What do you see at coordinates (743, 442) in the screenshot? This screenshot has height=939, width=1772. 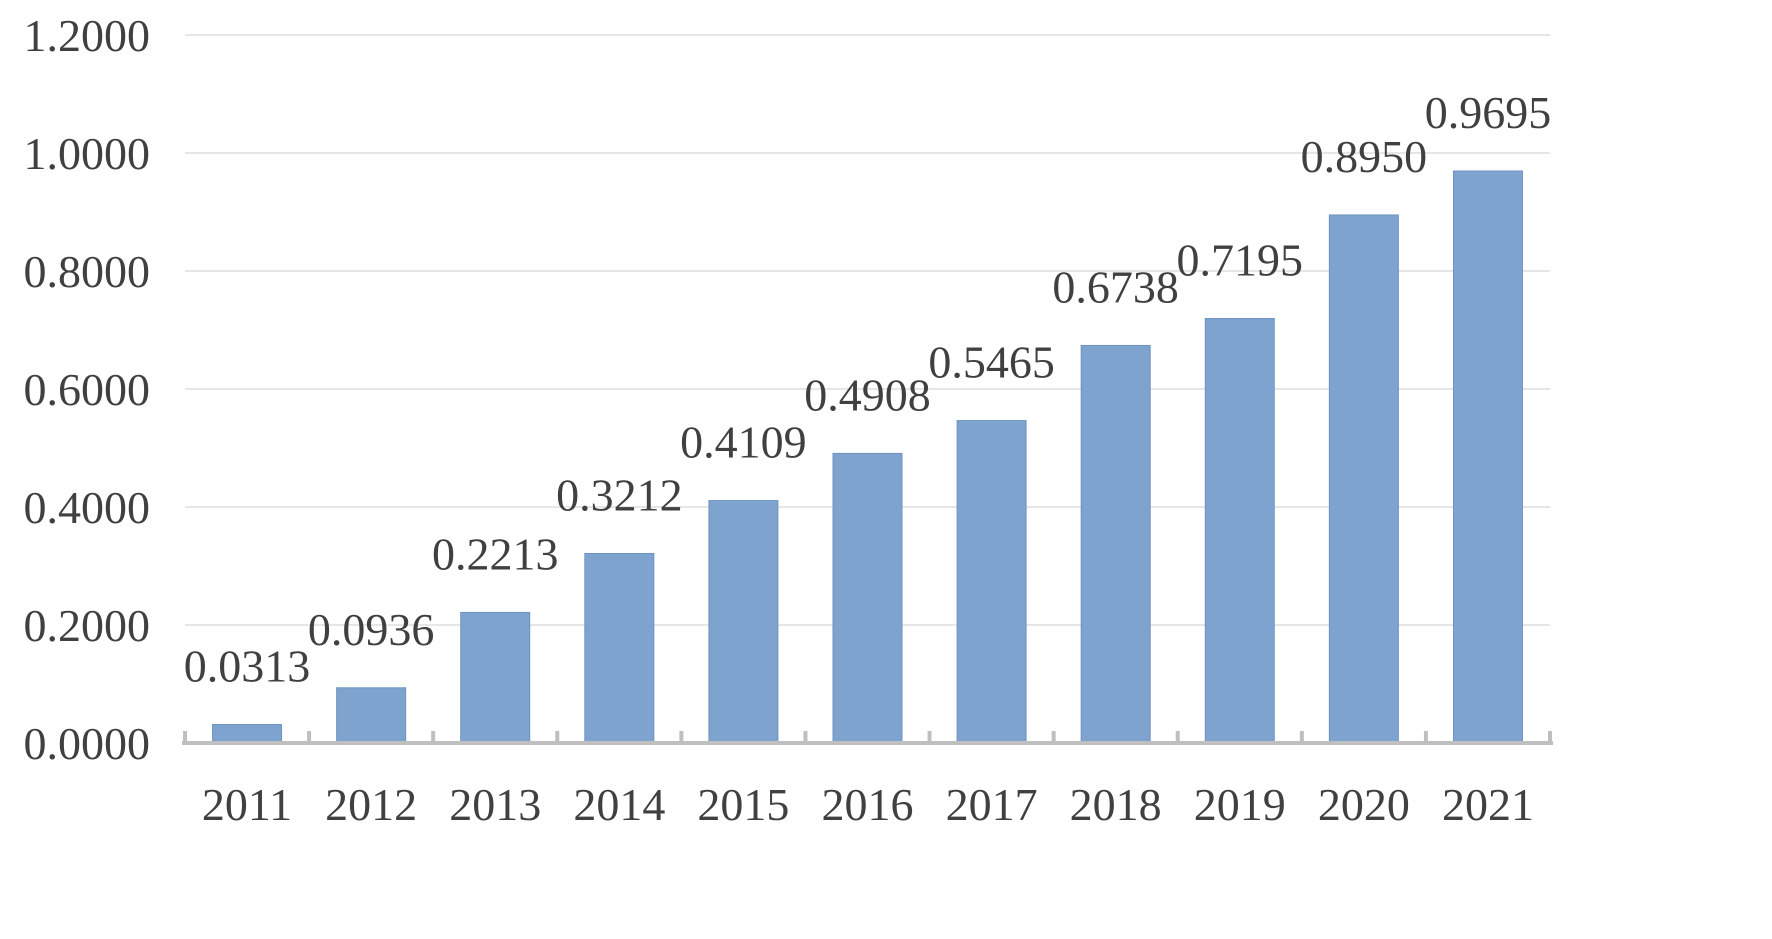 I see `data-label: 0.4109` at bounding box center [743, 442].